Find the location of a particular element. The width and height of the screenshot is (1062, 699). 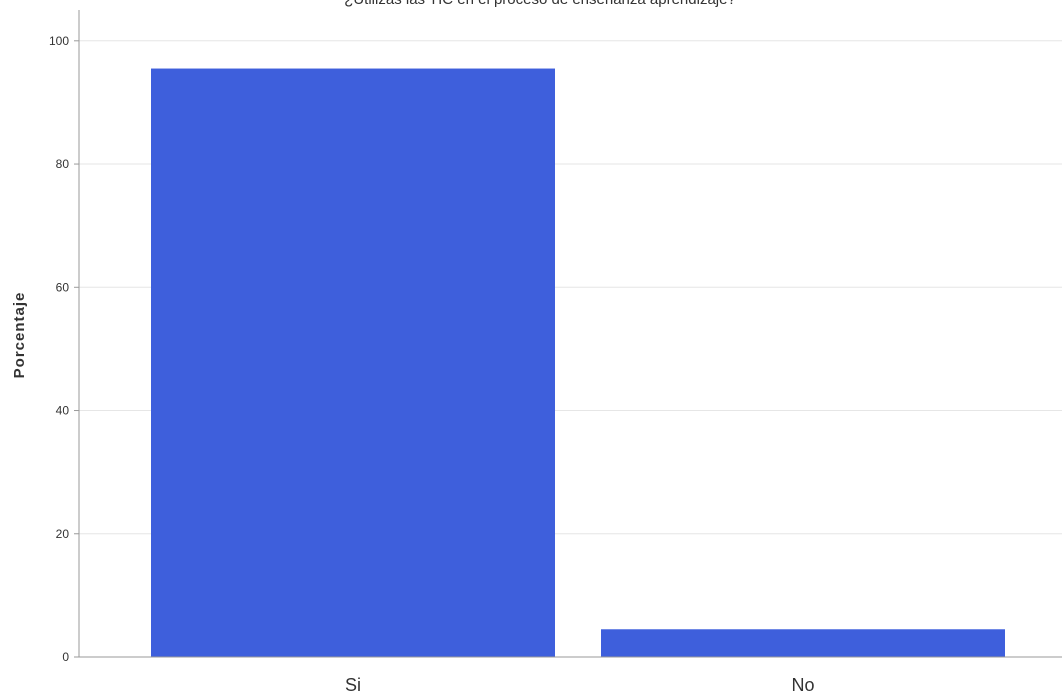

y-tick-label: 100 is located at coordinates (59, 41).